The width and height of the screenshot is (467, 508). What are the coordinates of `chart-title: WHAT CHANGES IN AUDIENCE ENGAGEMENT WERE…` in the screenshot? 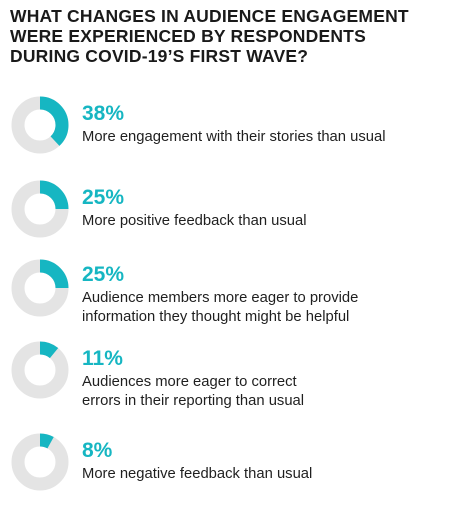 It's located at (235, 36).